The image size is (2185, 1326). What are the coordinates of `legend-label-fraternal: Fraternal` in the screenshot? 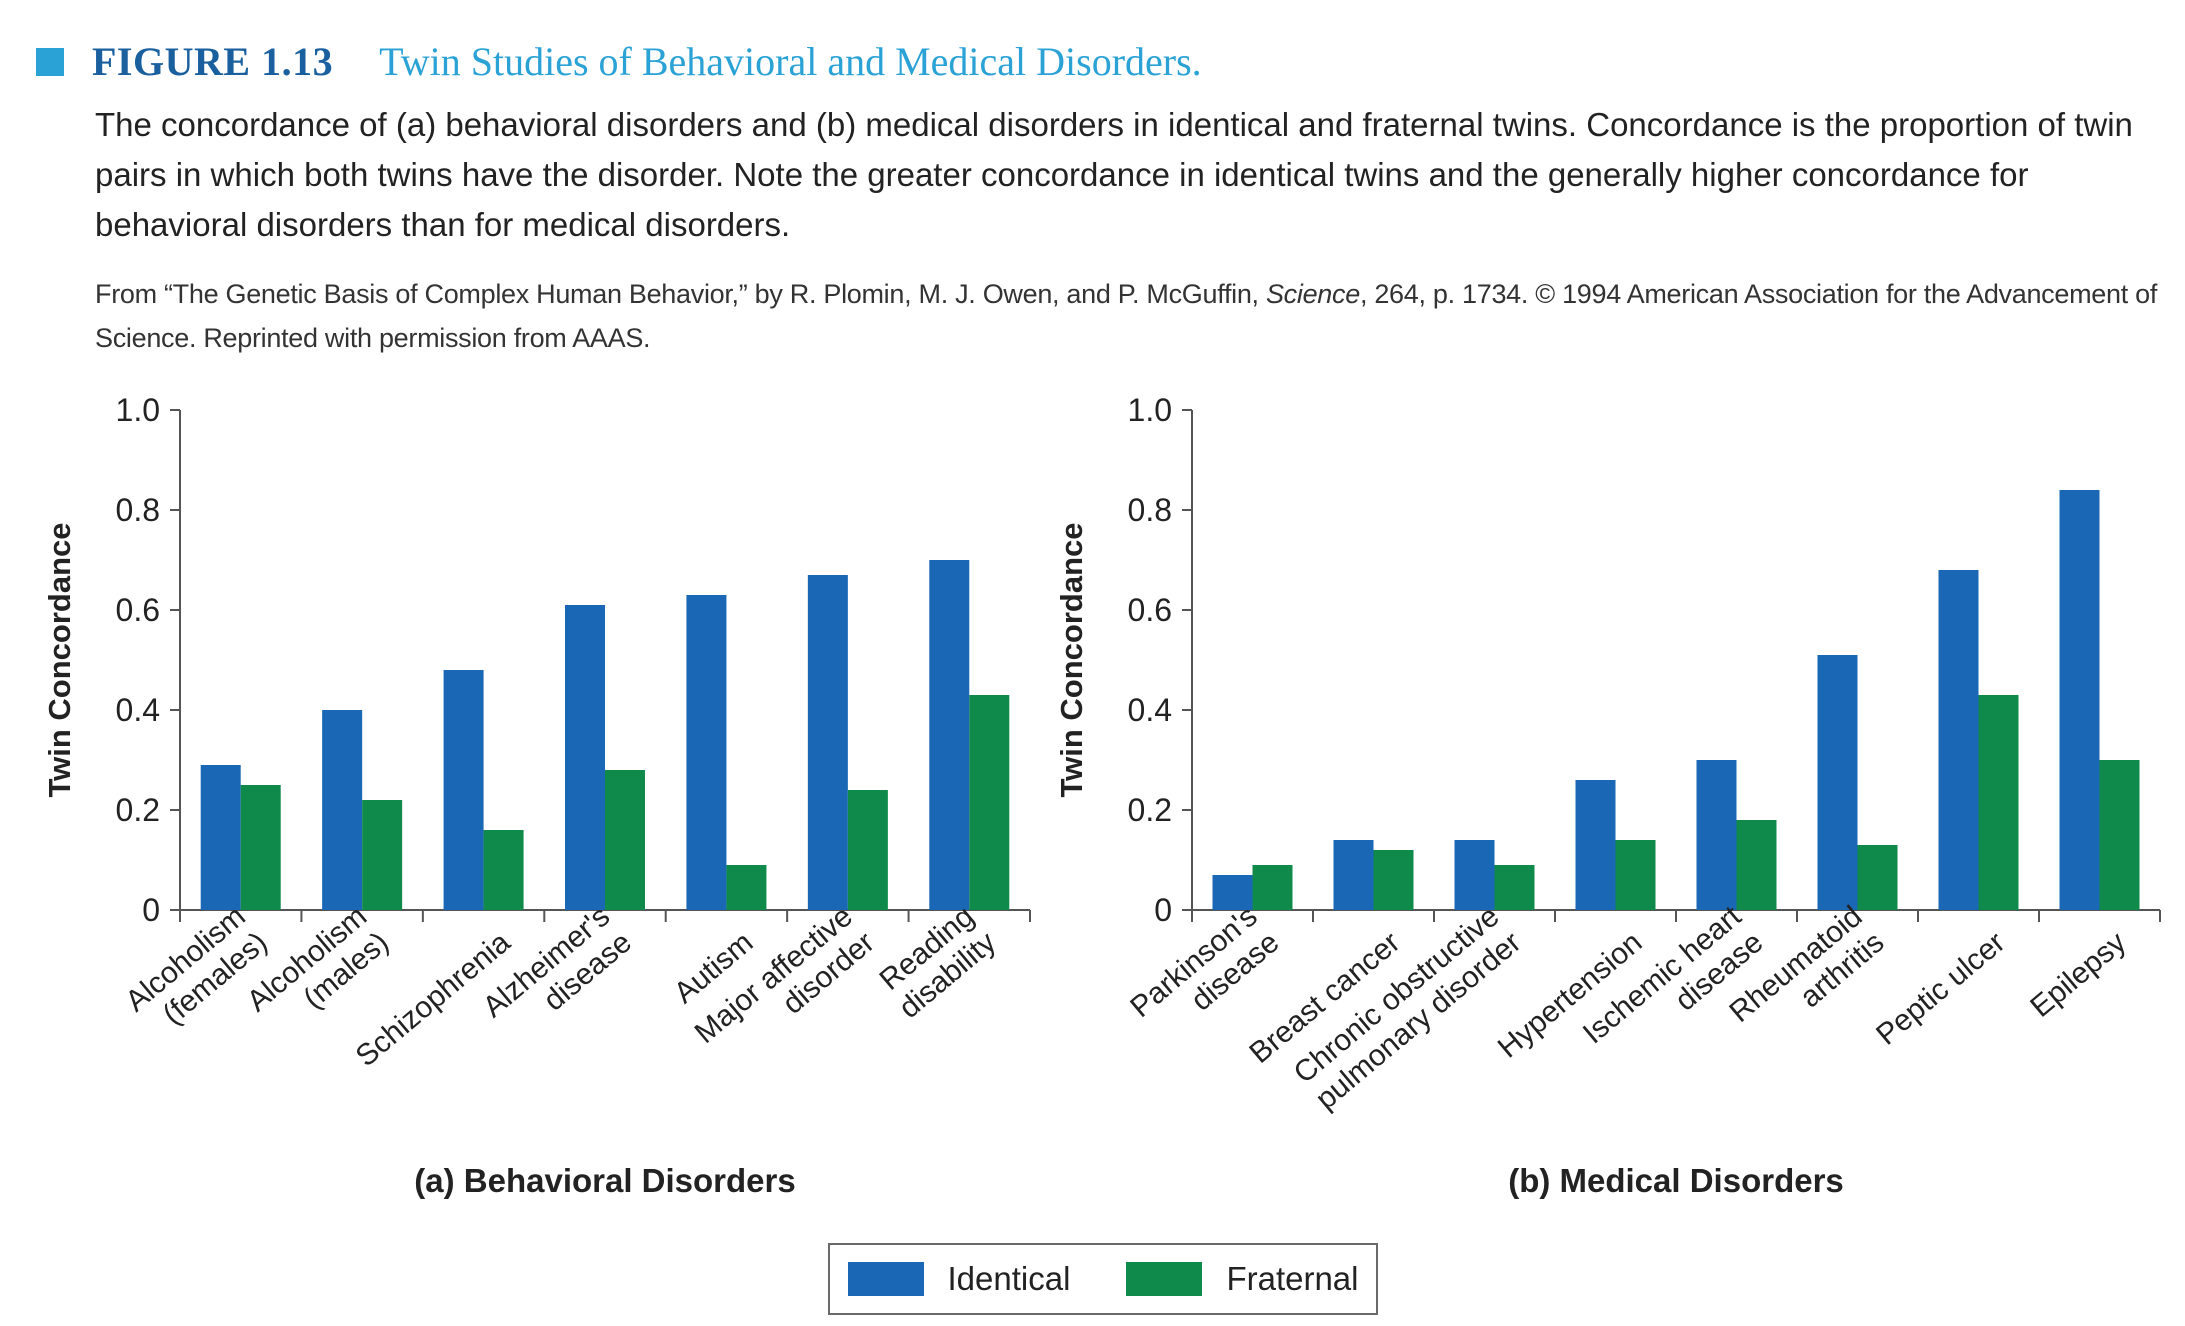 It's located at (1292, 1278).